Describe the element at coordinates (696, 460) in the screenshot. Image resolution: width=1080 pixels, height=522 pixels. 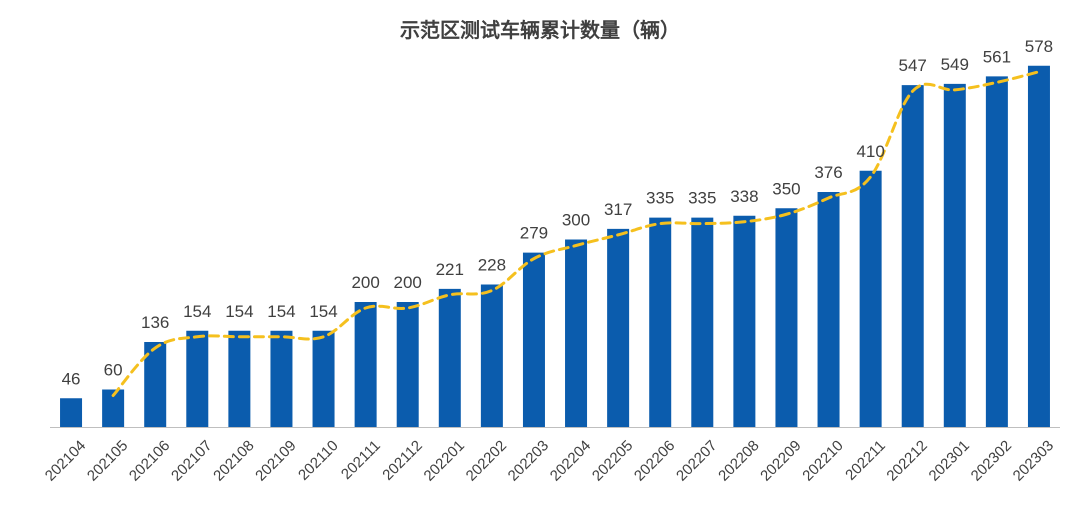
I see `x-tick-label-202207: 202207` at that location.